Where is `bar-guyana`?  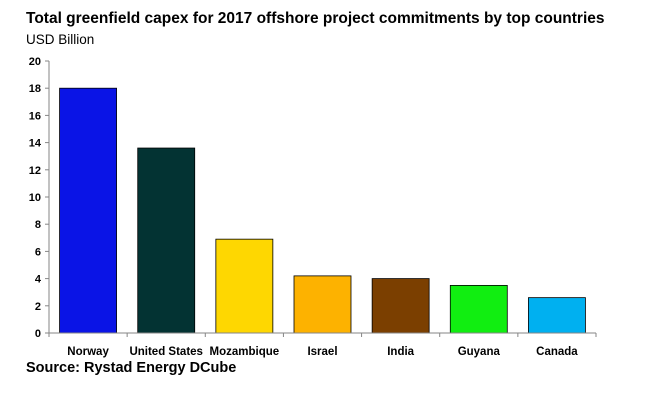 bar-guyana is located at coordinates (478, 309).